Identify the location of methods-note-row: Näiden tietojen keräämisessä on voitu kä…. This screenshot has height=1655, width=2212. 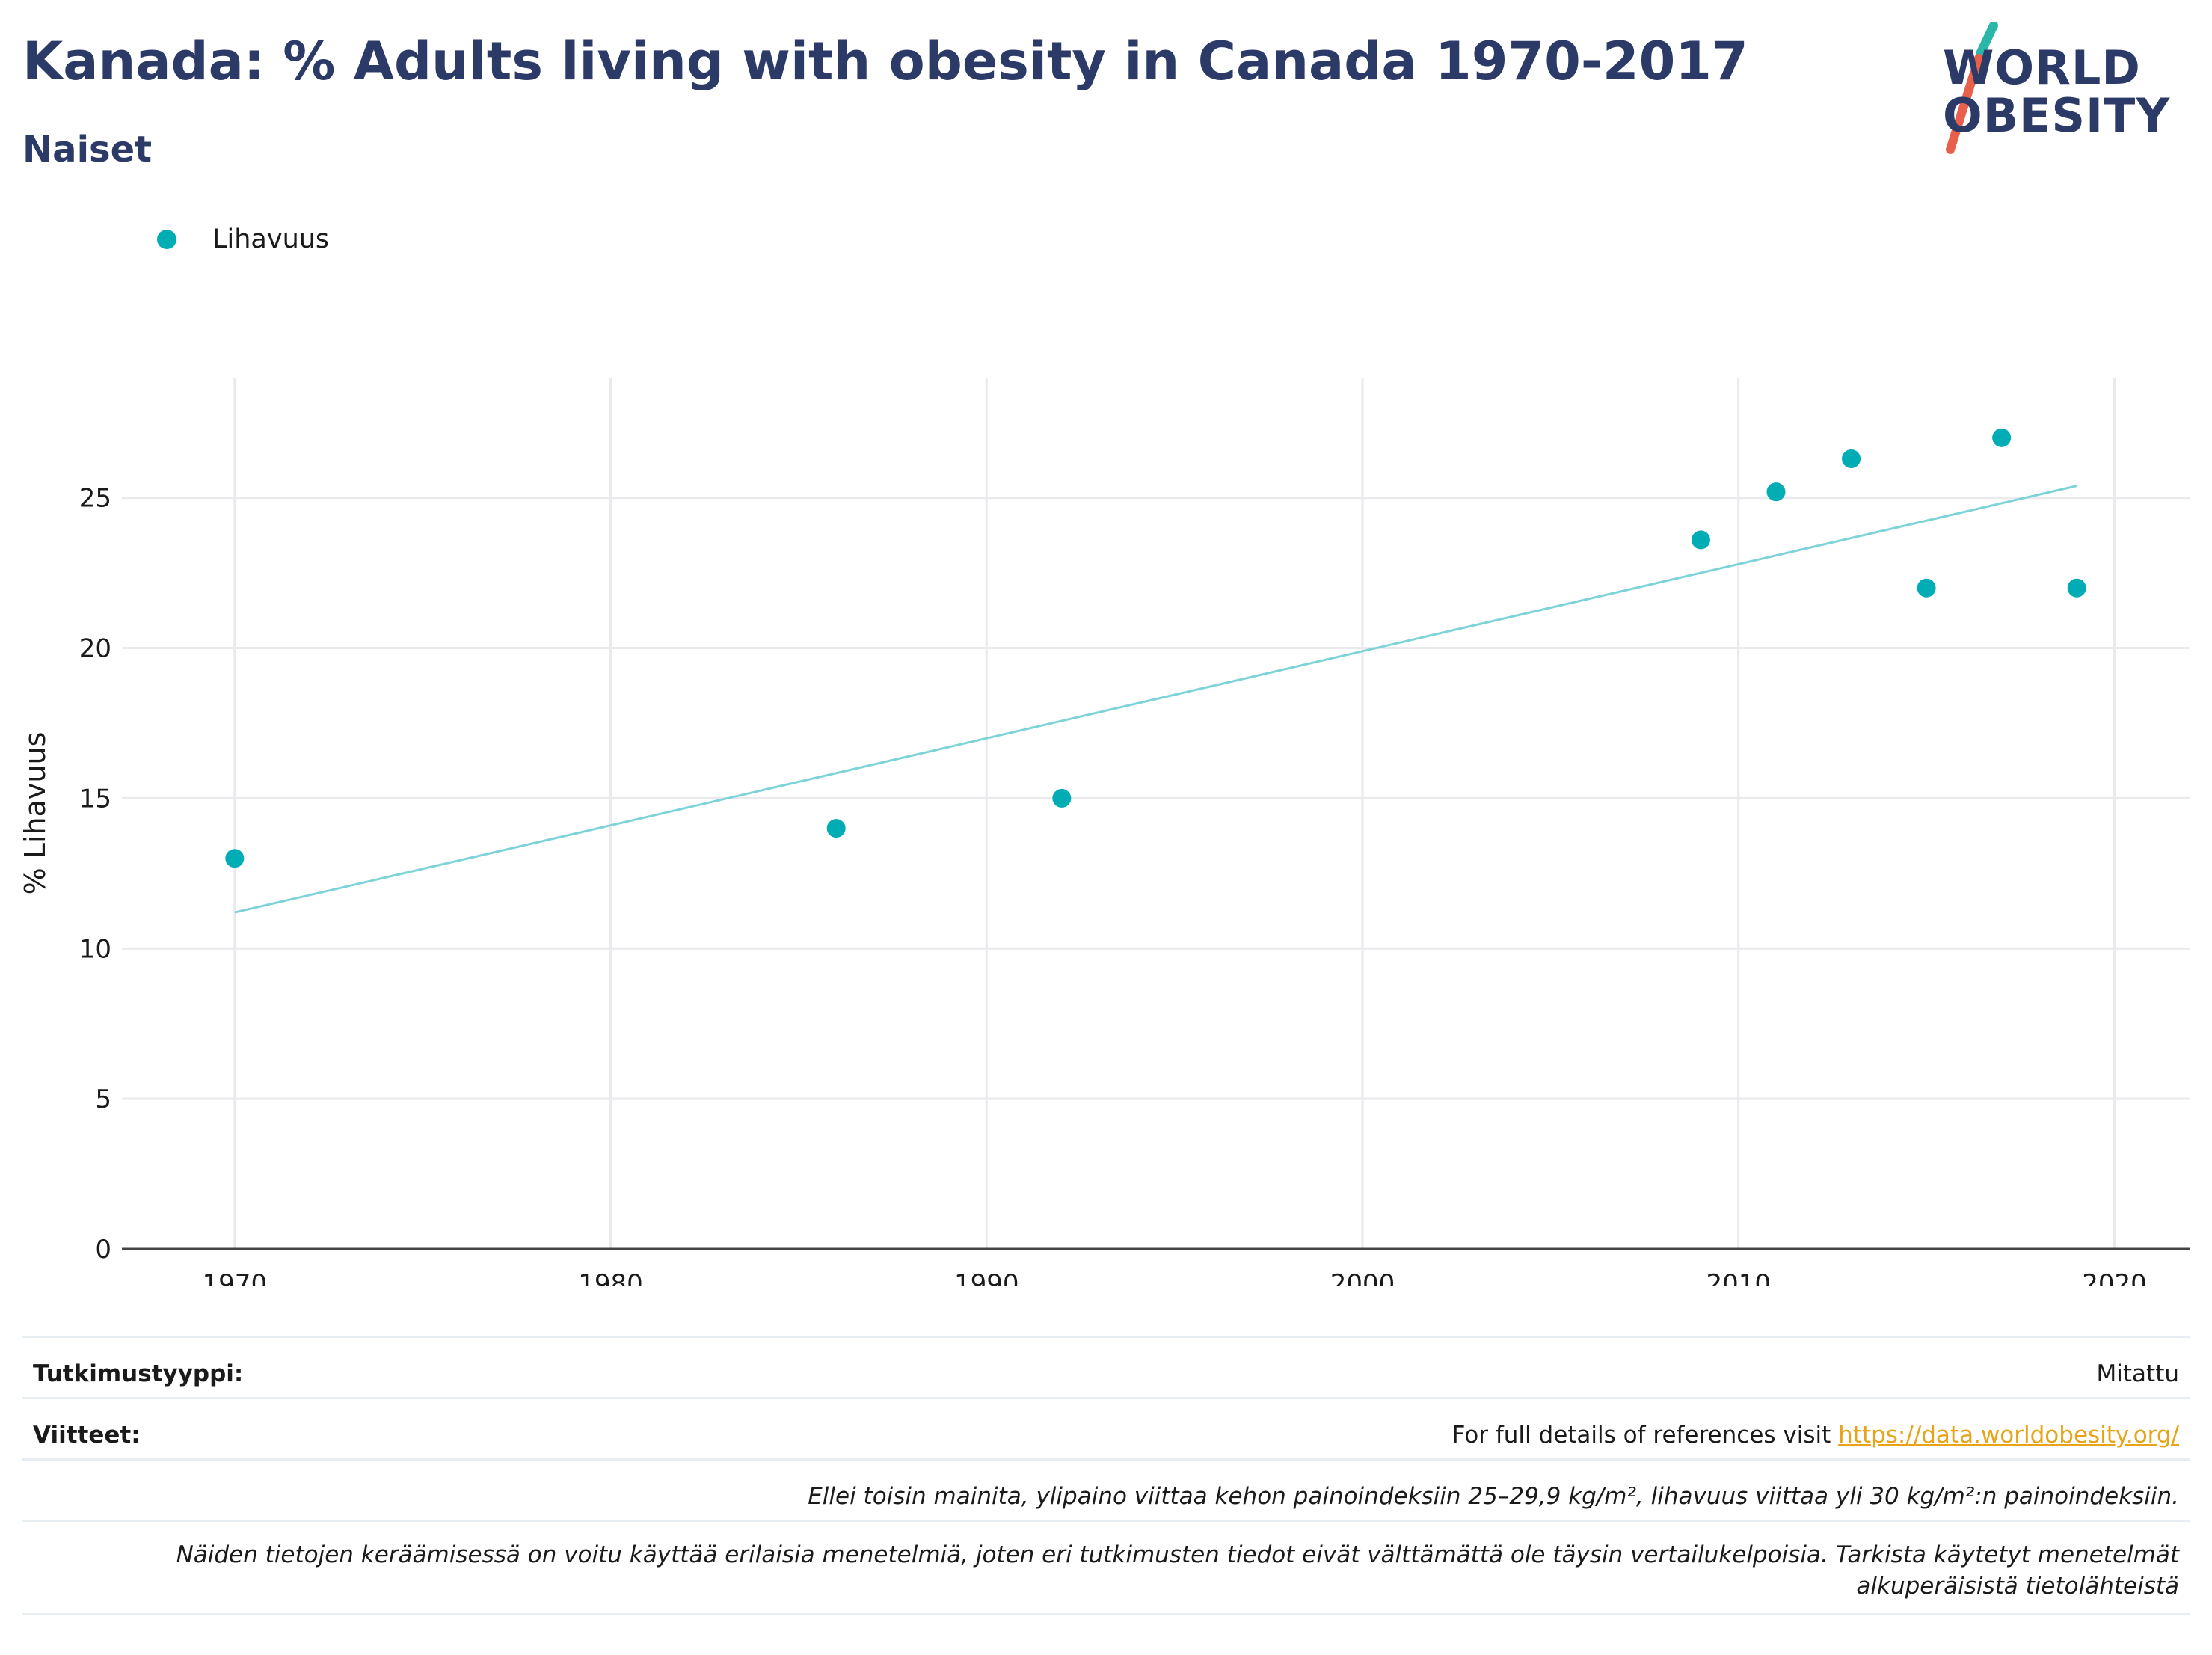
(1106, 1567).